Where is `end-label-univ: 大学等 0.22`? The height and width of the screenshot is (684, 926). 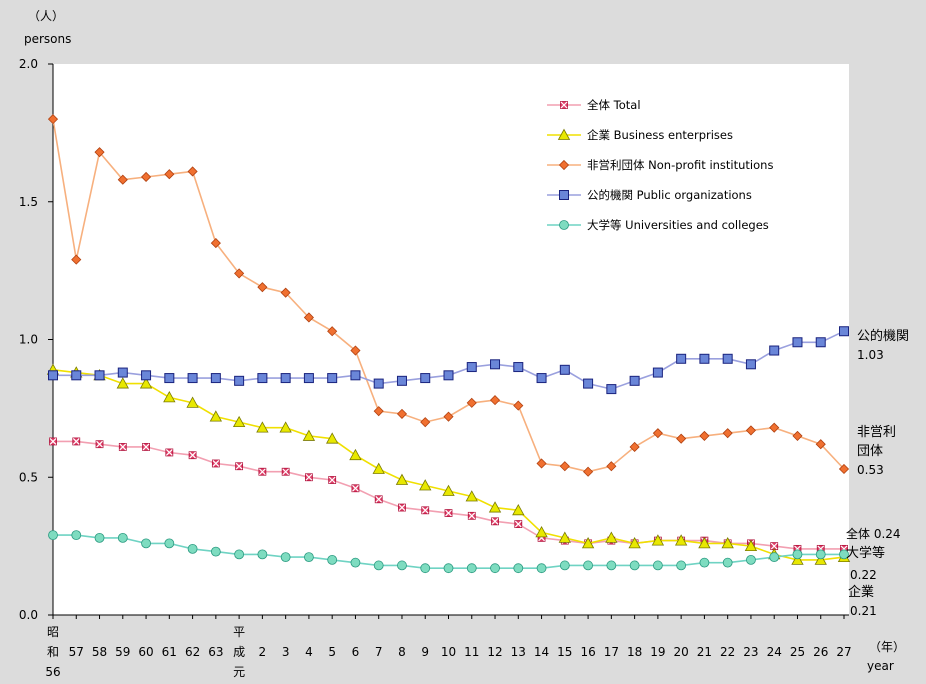 end-label-univ: 大学等 0.22 is located at coordinates (865, 563).